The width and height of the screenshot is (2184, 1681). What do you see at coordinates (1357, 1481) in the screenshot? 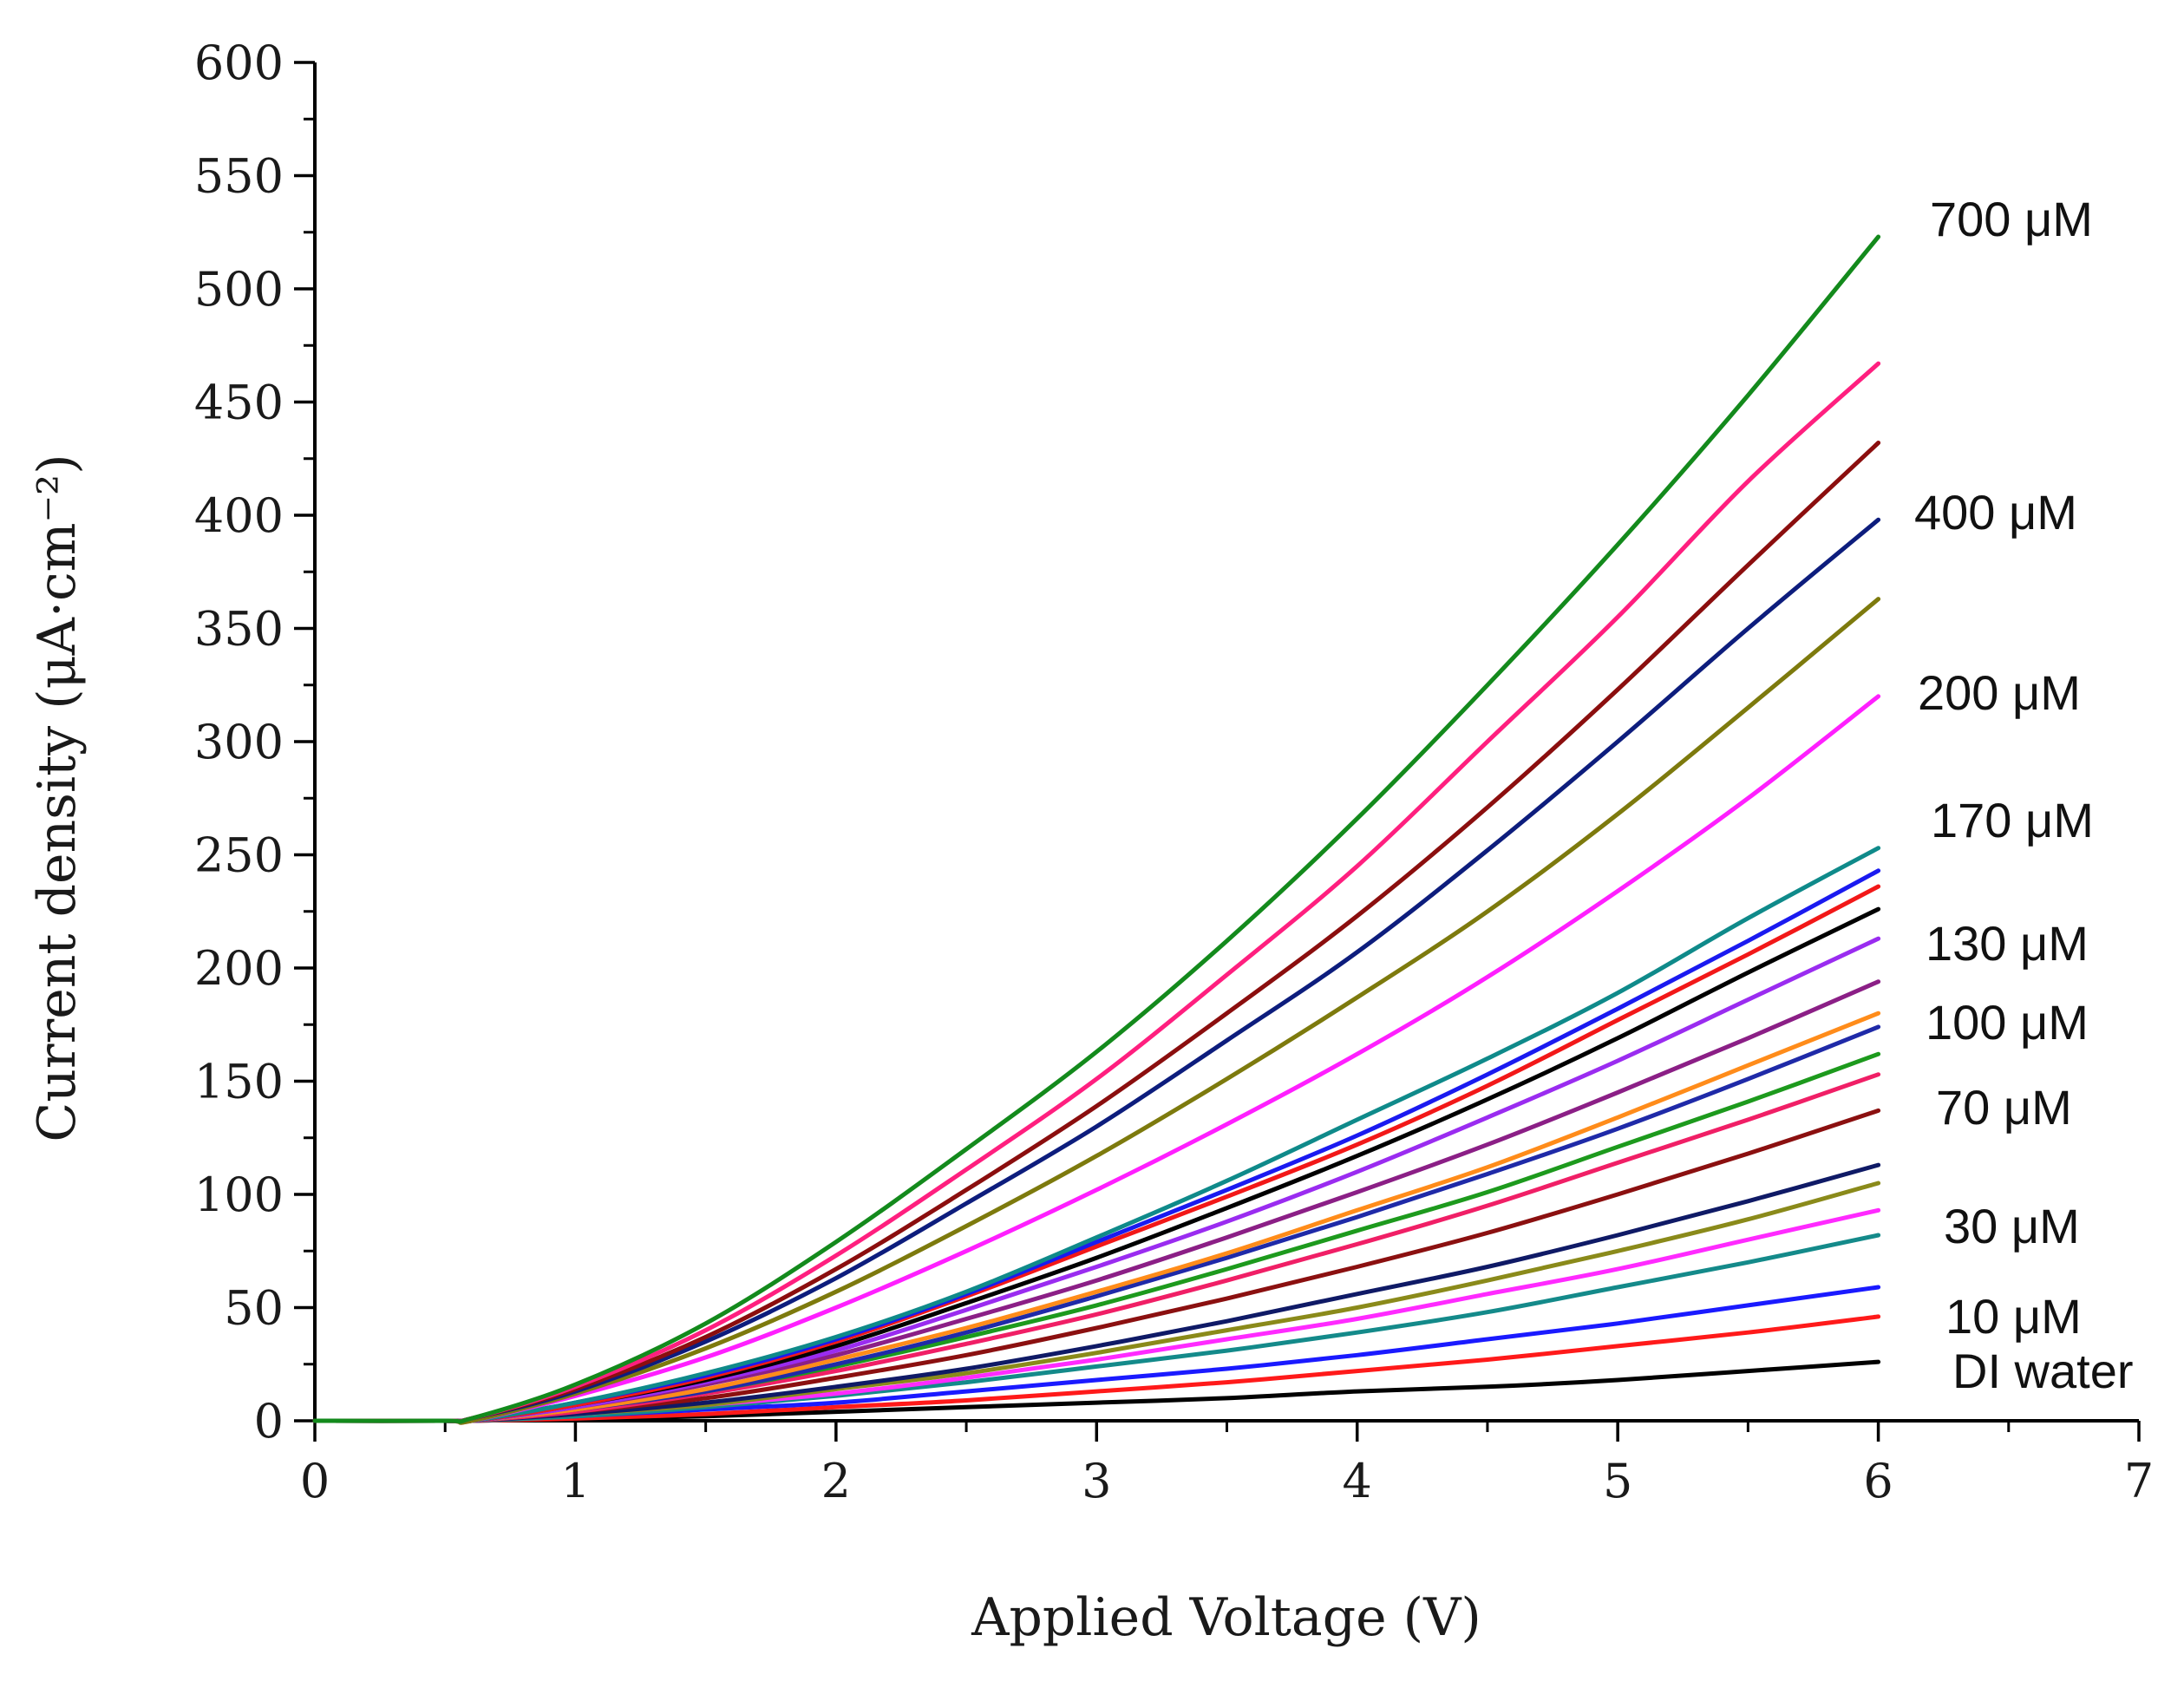
I see `x-tick-label: 4` at bounding box center [1357, 1481].